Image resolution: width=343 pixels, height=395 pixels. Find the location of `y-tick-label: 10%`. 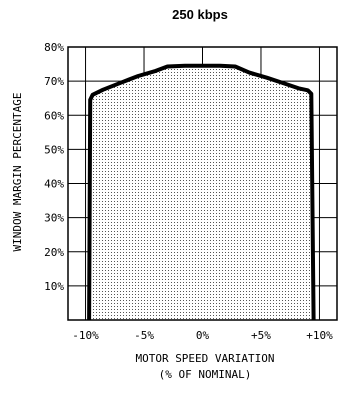

y-tick-label: 10% is located at coordinates (54, 286).